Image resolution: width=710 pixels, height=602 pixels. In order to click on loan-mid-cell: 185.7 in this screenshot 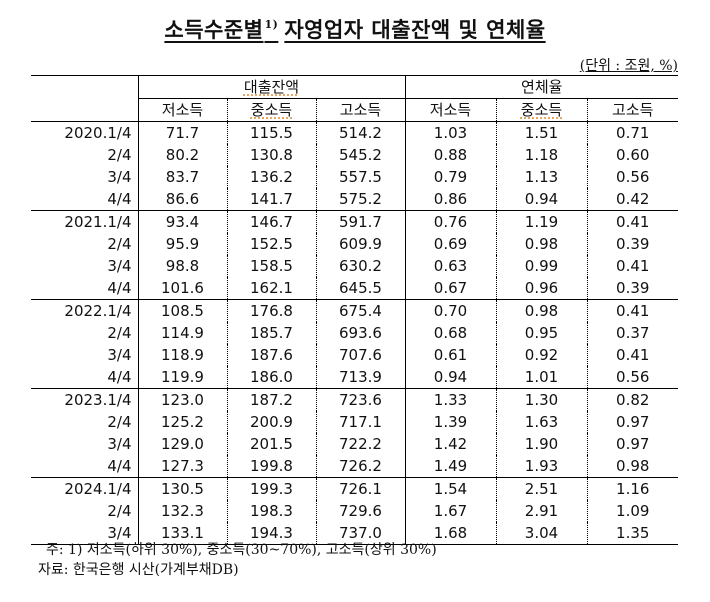, I will do `click(272, 333)`.